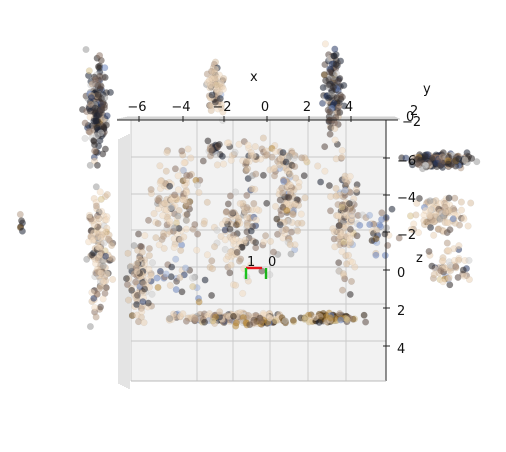  I want to click on z-tick-label: 2, so click(401, 311).